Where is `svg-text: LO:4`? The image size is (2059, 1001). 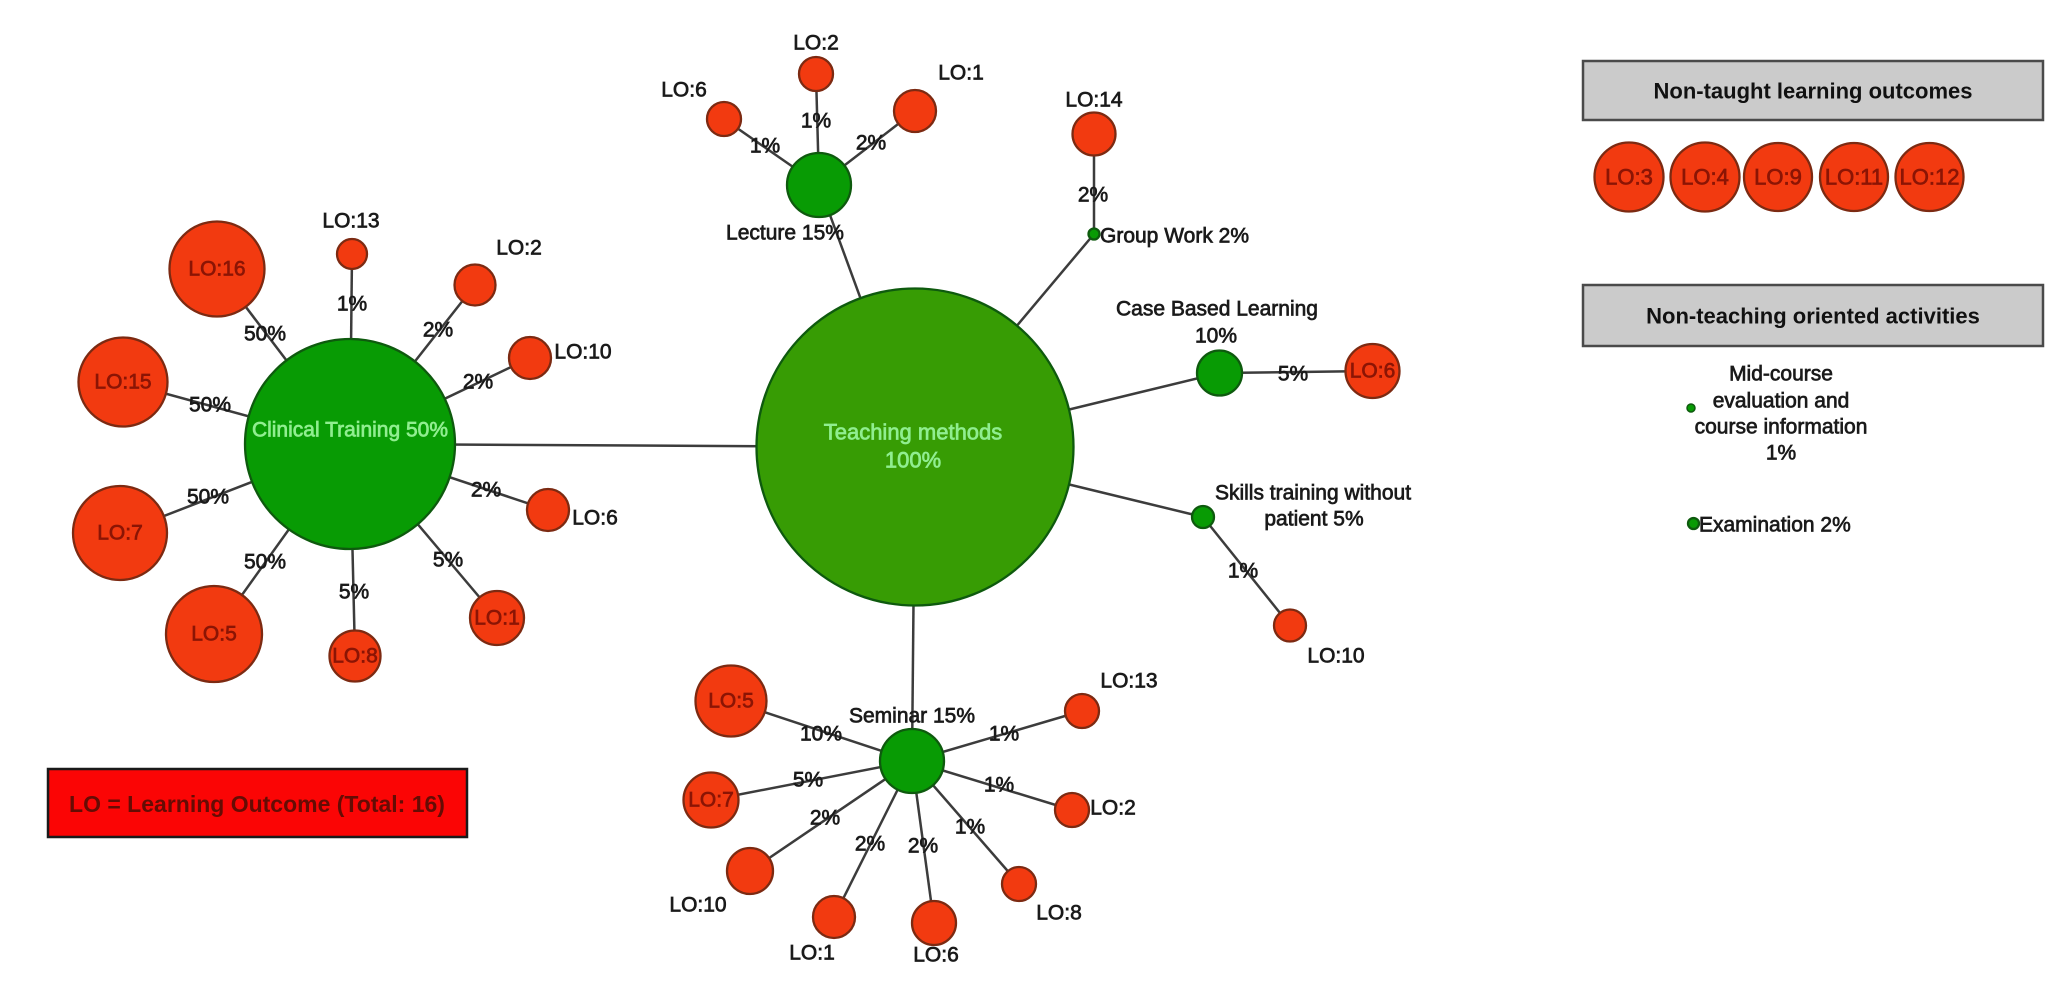
svg-text: LO:4 is located at coordinates (1705, 177).